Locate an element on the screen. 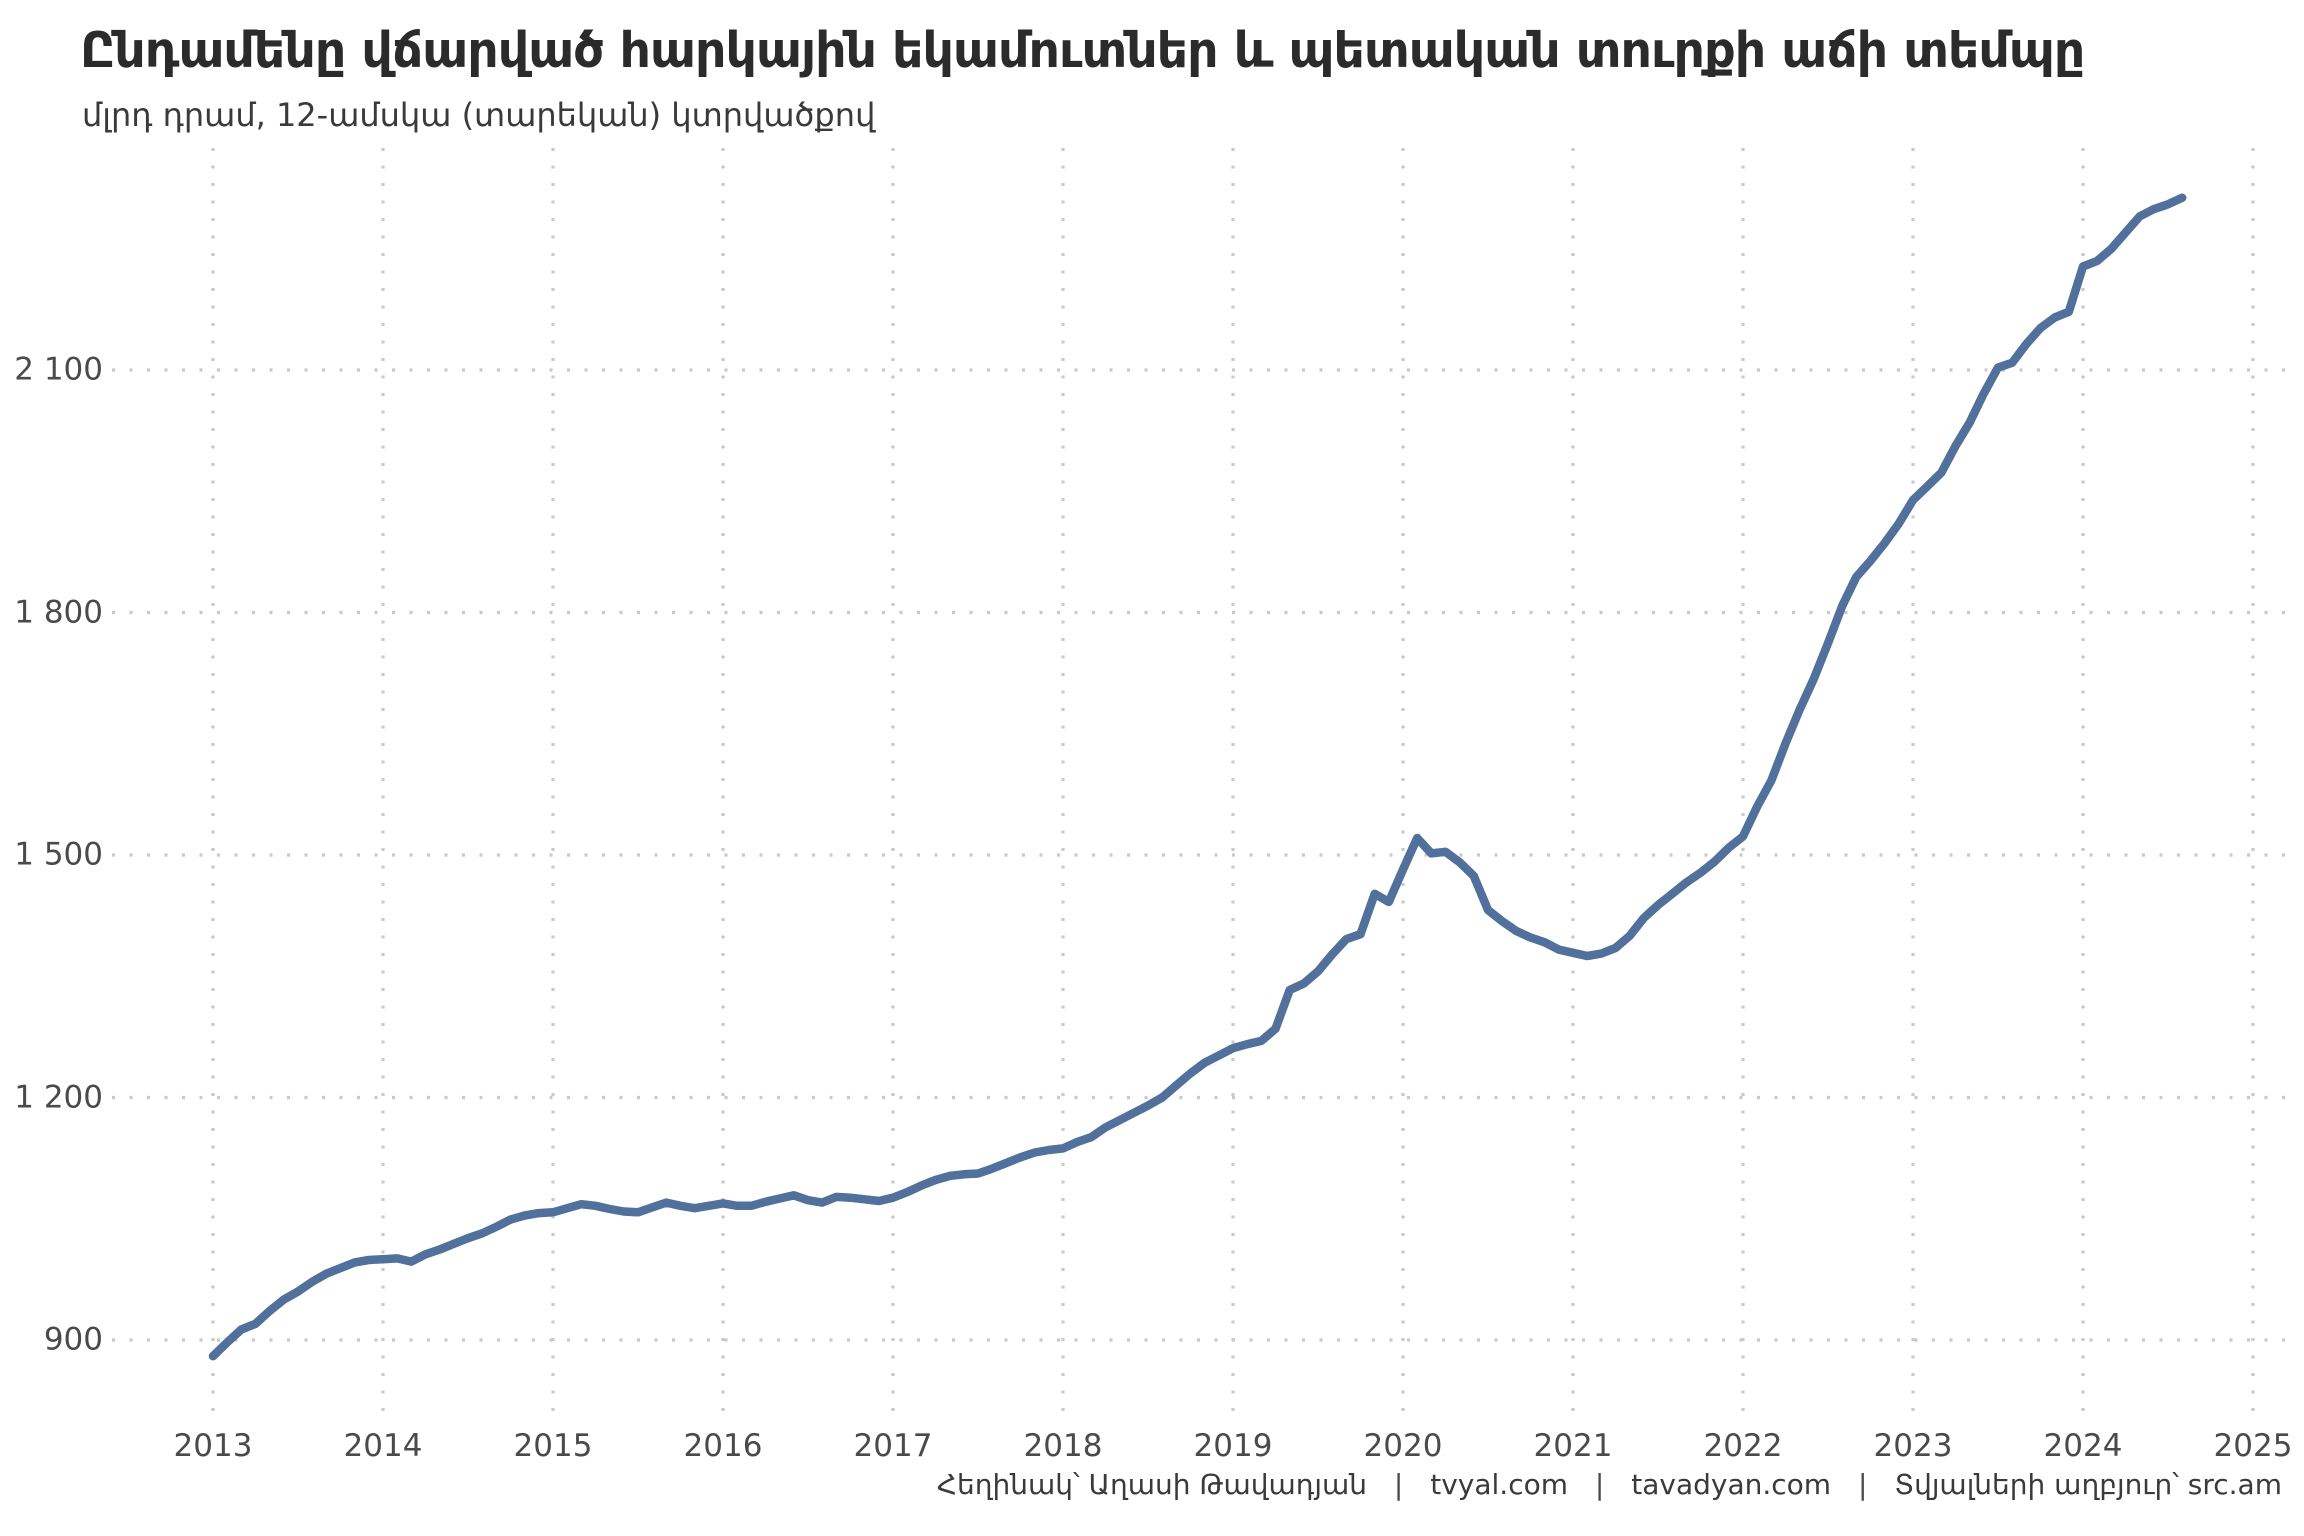  footer-credit: Հեղինակ՝ Աղասի Թավադյան is located at coordinates (1151, 1484).